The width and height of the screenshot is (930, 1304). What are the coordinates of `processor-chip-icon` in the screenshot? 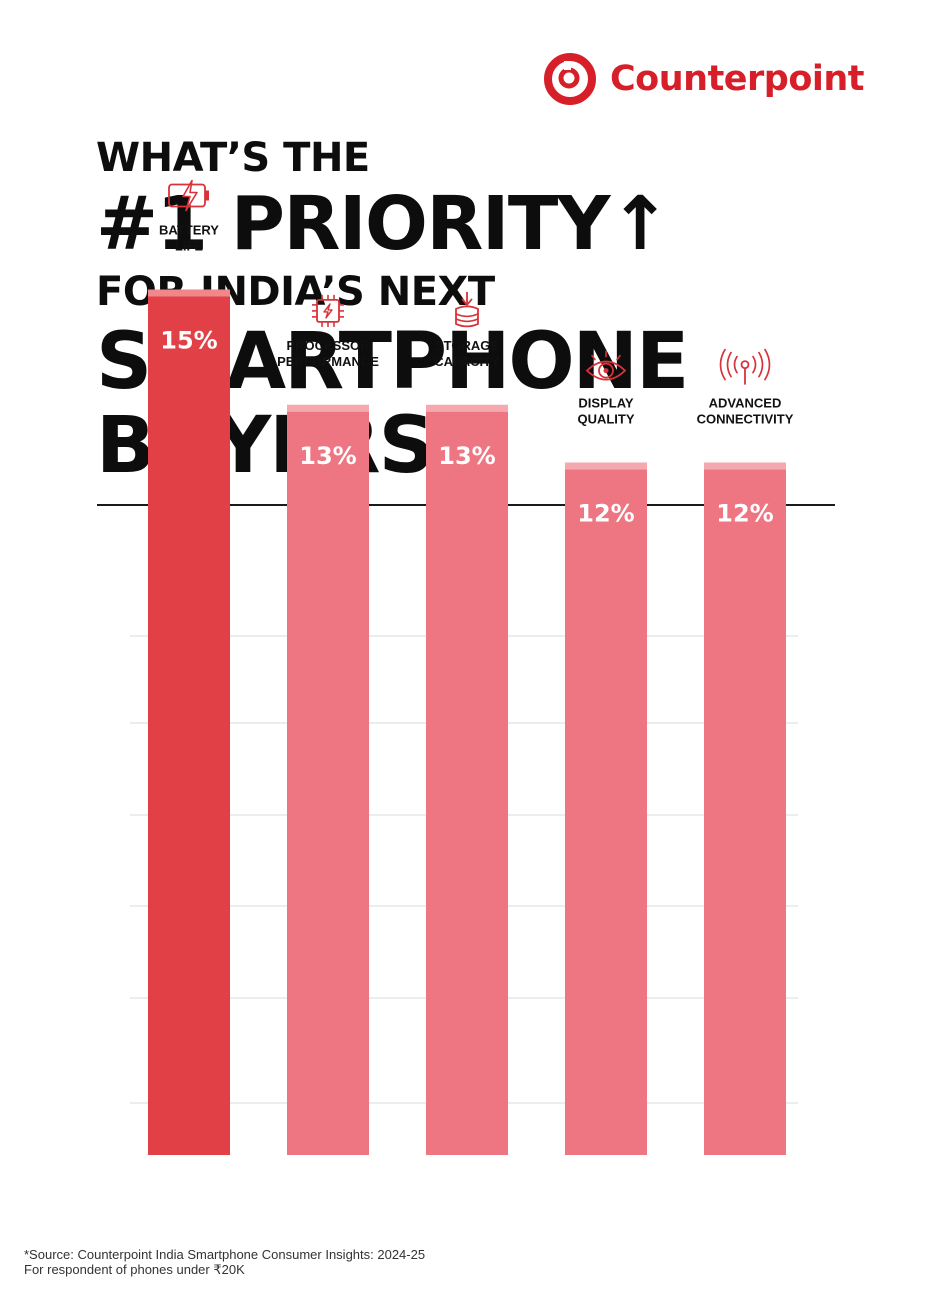 It's located at (328, 310).